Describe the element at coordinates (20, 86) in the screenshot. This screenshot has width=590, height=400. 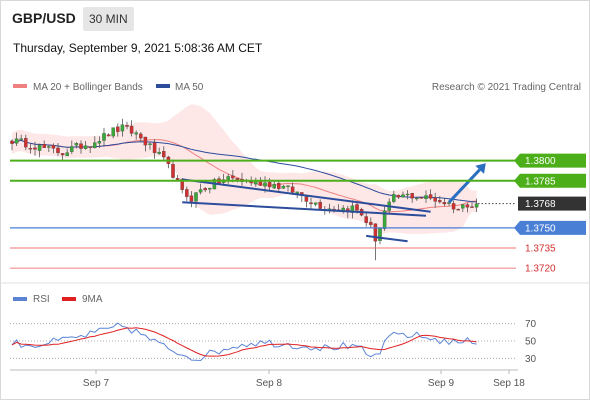
I see `ma20-legend-swatch` at that location.